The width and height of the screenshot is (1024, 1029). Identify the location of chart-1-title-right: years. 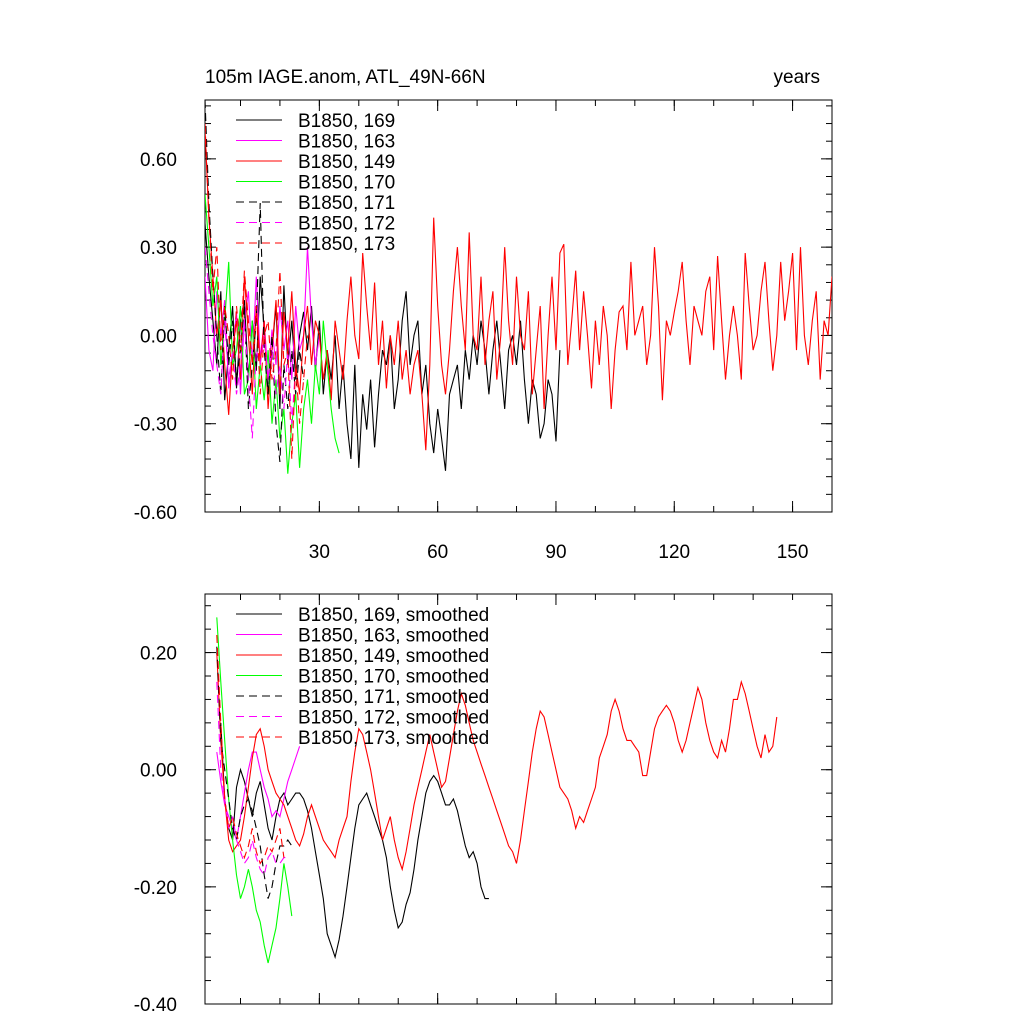
(797, 77).